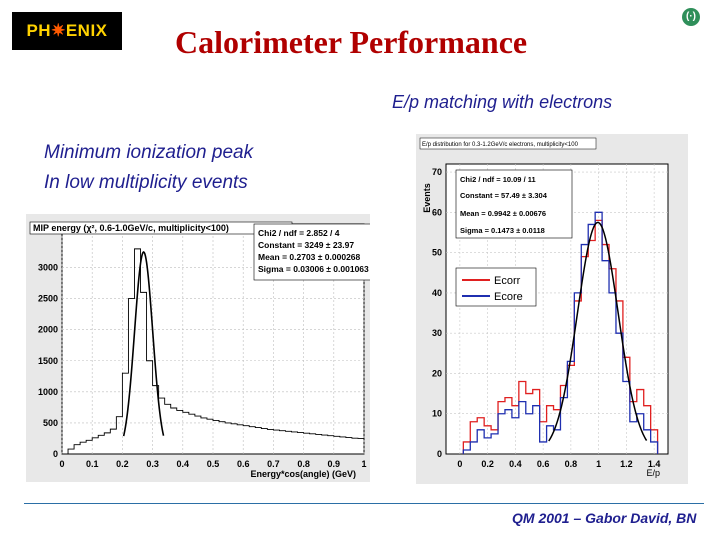  What do you see at coordinates (503, 213) in the screenshot?
I see `ep-stat-line: Mean = 0.9942 ± 0.00676` at bounding box center [503, 213].